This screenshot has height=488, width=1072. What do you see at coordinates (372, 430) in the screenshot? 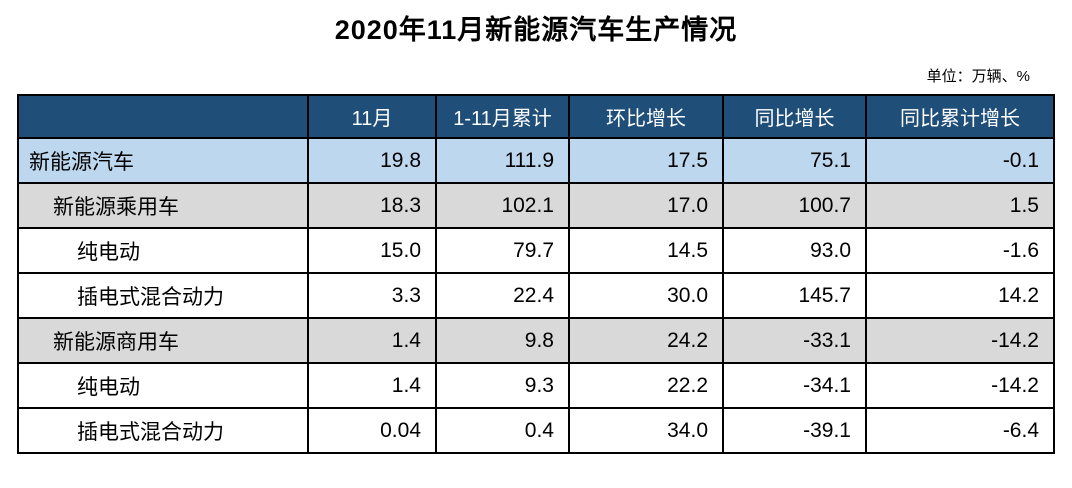
I see `value-cell-r6-c0: 0.04` at bounding box center [372, 430].